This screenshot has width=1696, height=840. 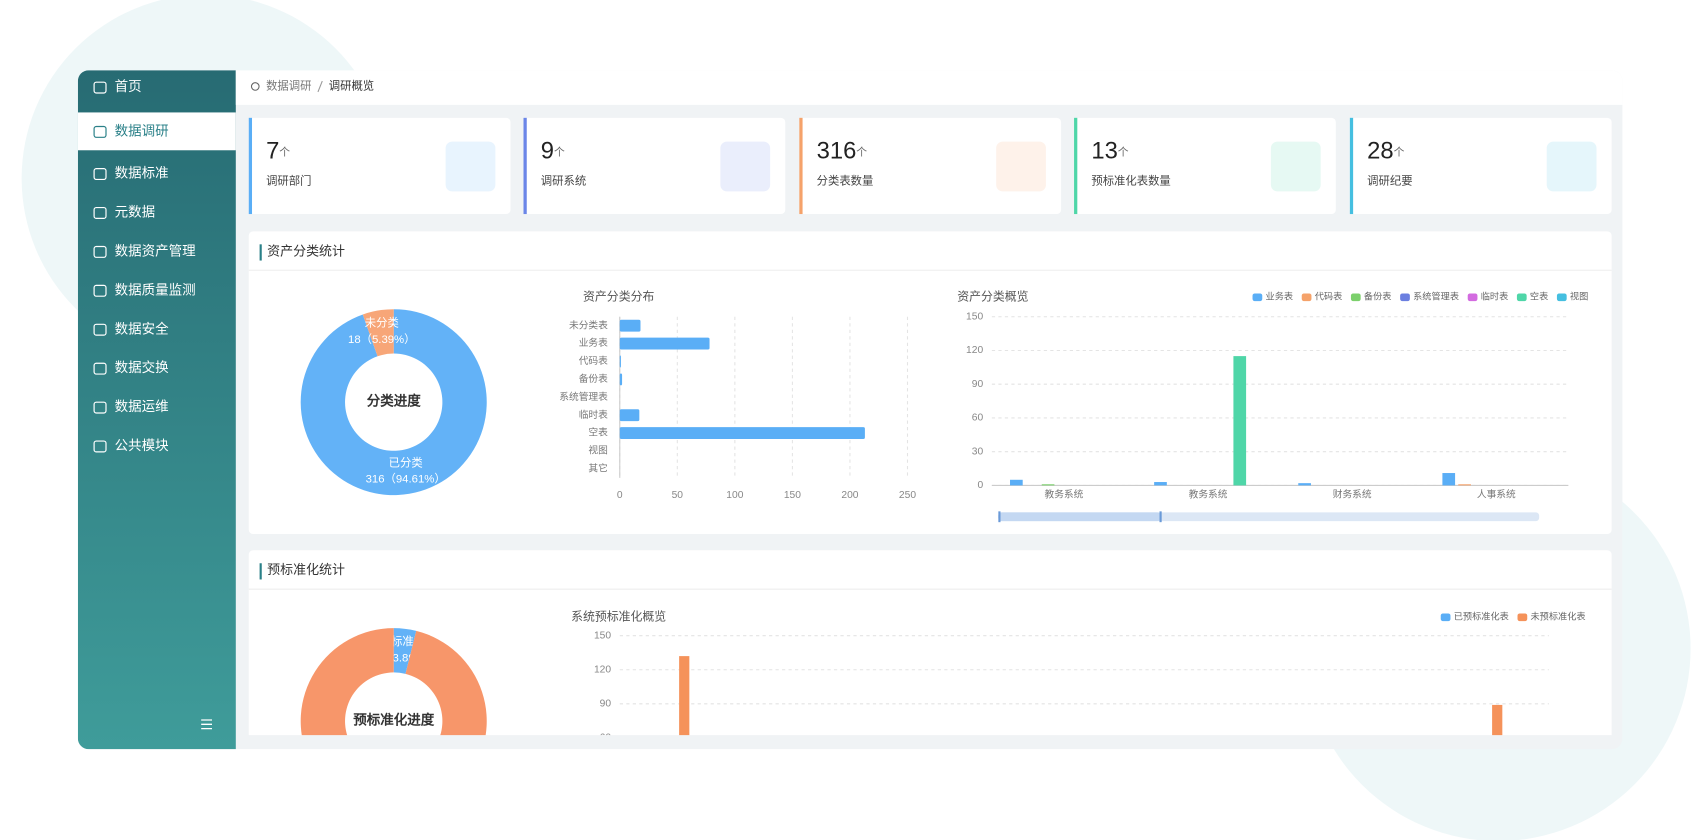 What do you see at coordinates (1481, 616) in the screenshot?
I see `legend-label: 已预标准化表` at bounding box center [1481, 616].